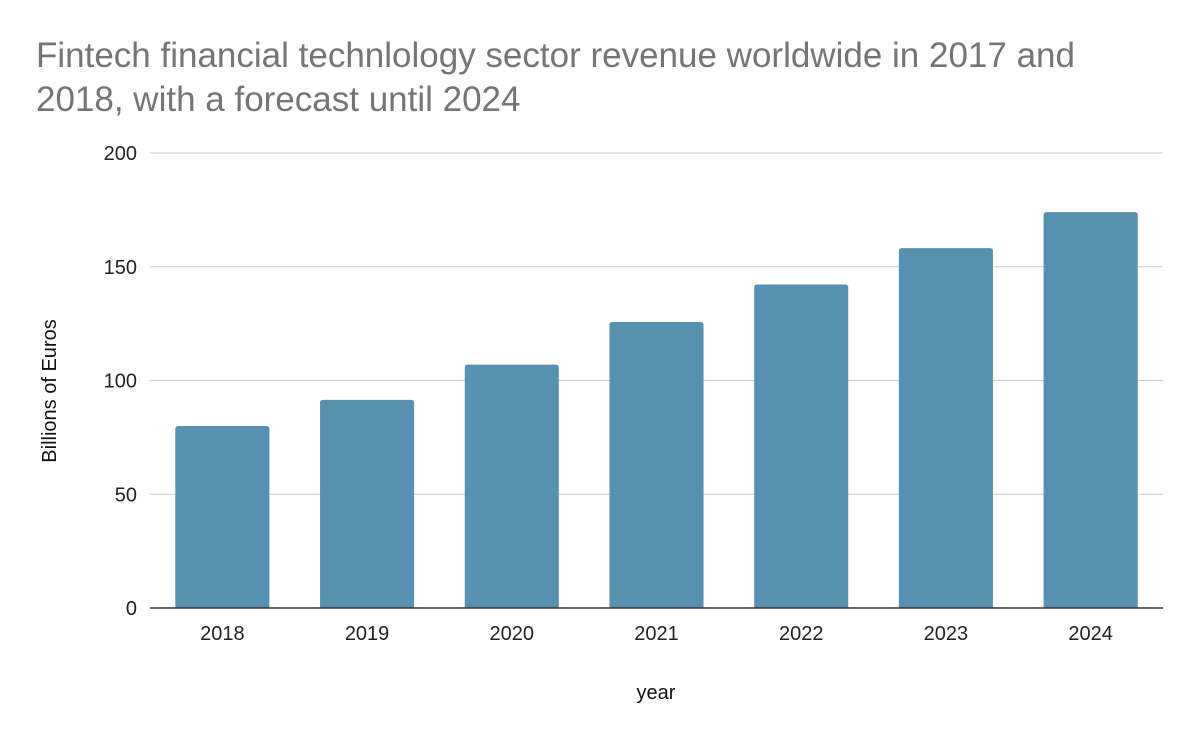 The image size is (1200, 742). I want to click on y-axis-title: Billions of Euros, so click(50, 390).